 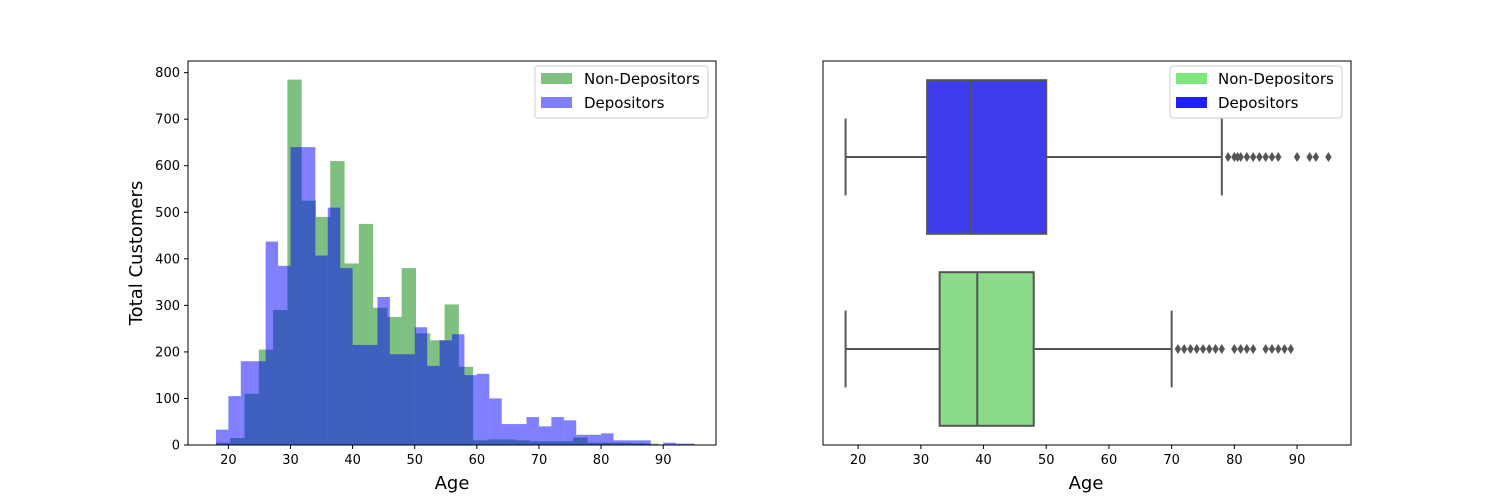 What do you see at coordinates (414, 460) in the screenshot?
I see `histogram-x-tick-label: 50` at bounding box center [414, 460].